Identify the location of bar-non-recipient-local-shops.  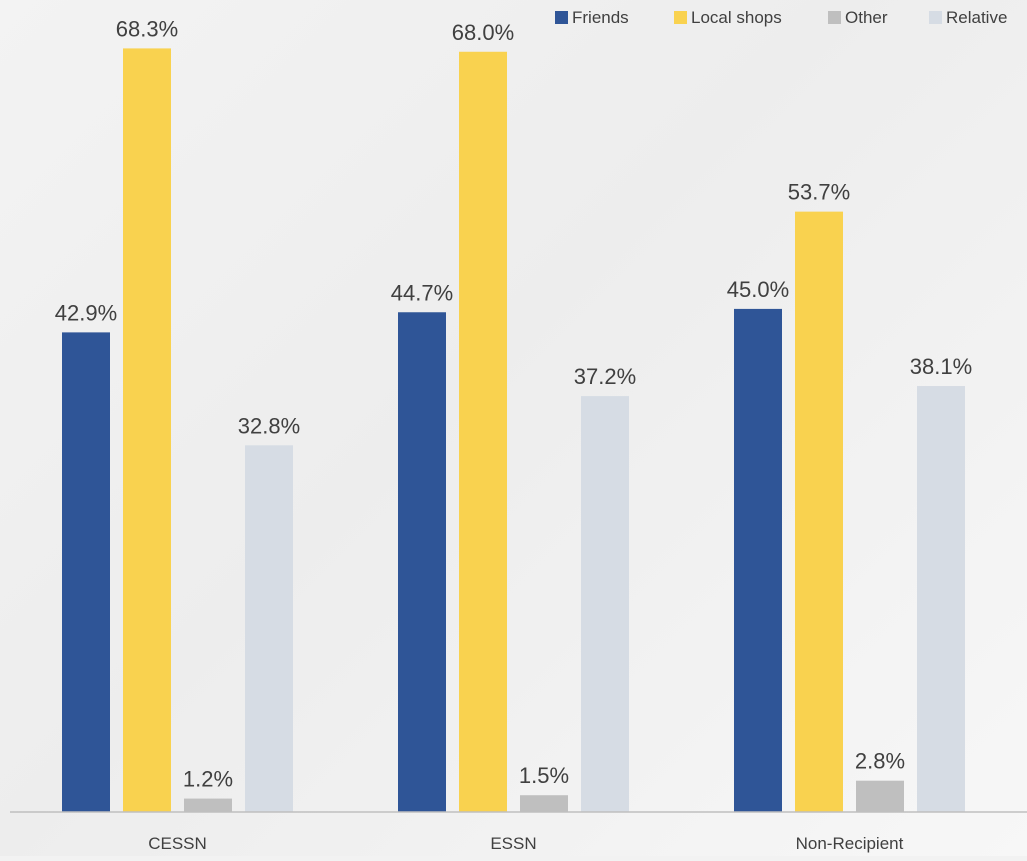
(819, 511).